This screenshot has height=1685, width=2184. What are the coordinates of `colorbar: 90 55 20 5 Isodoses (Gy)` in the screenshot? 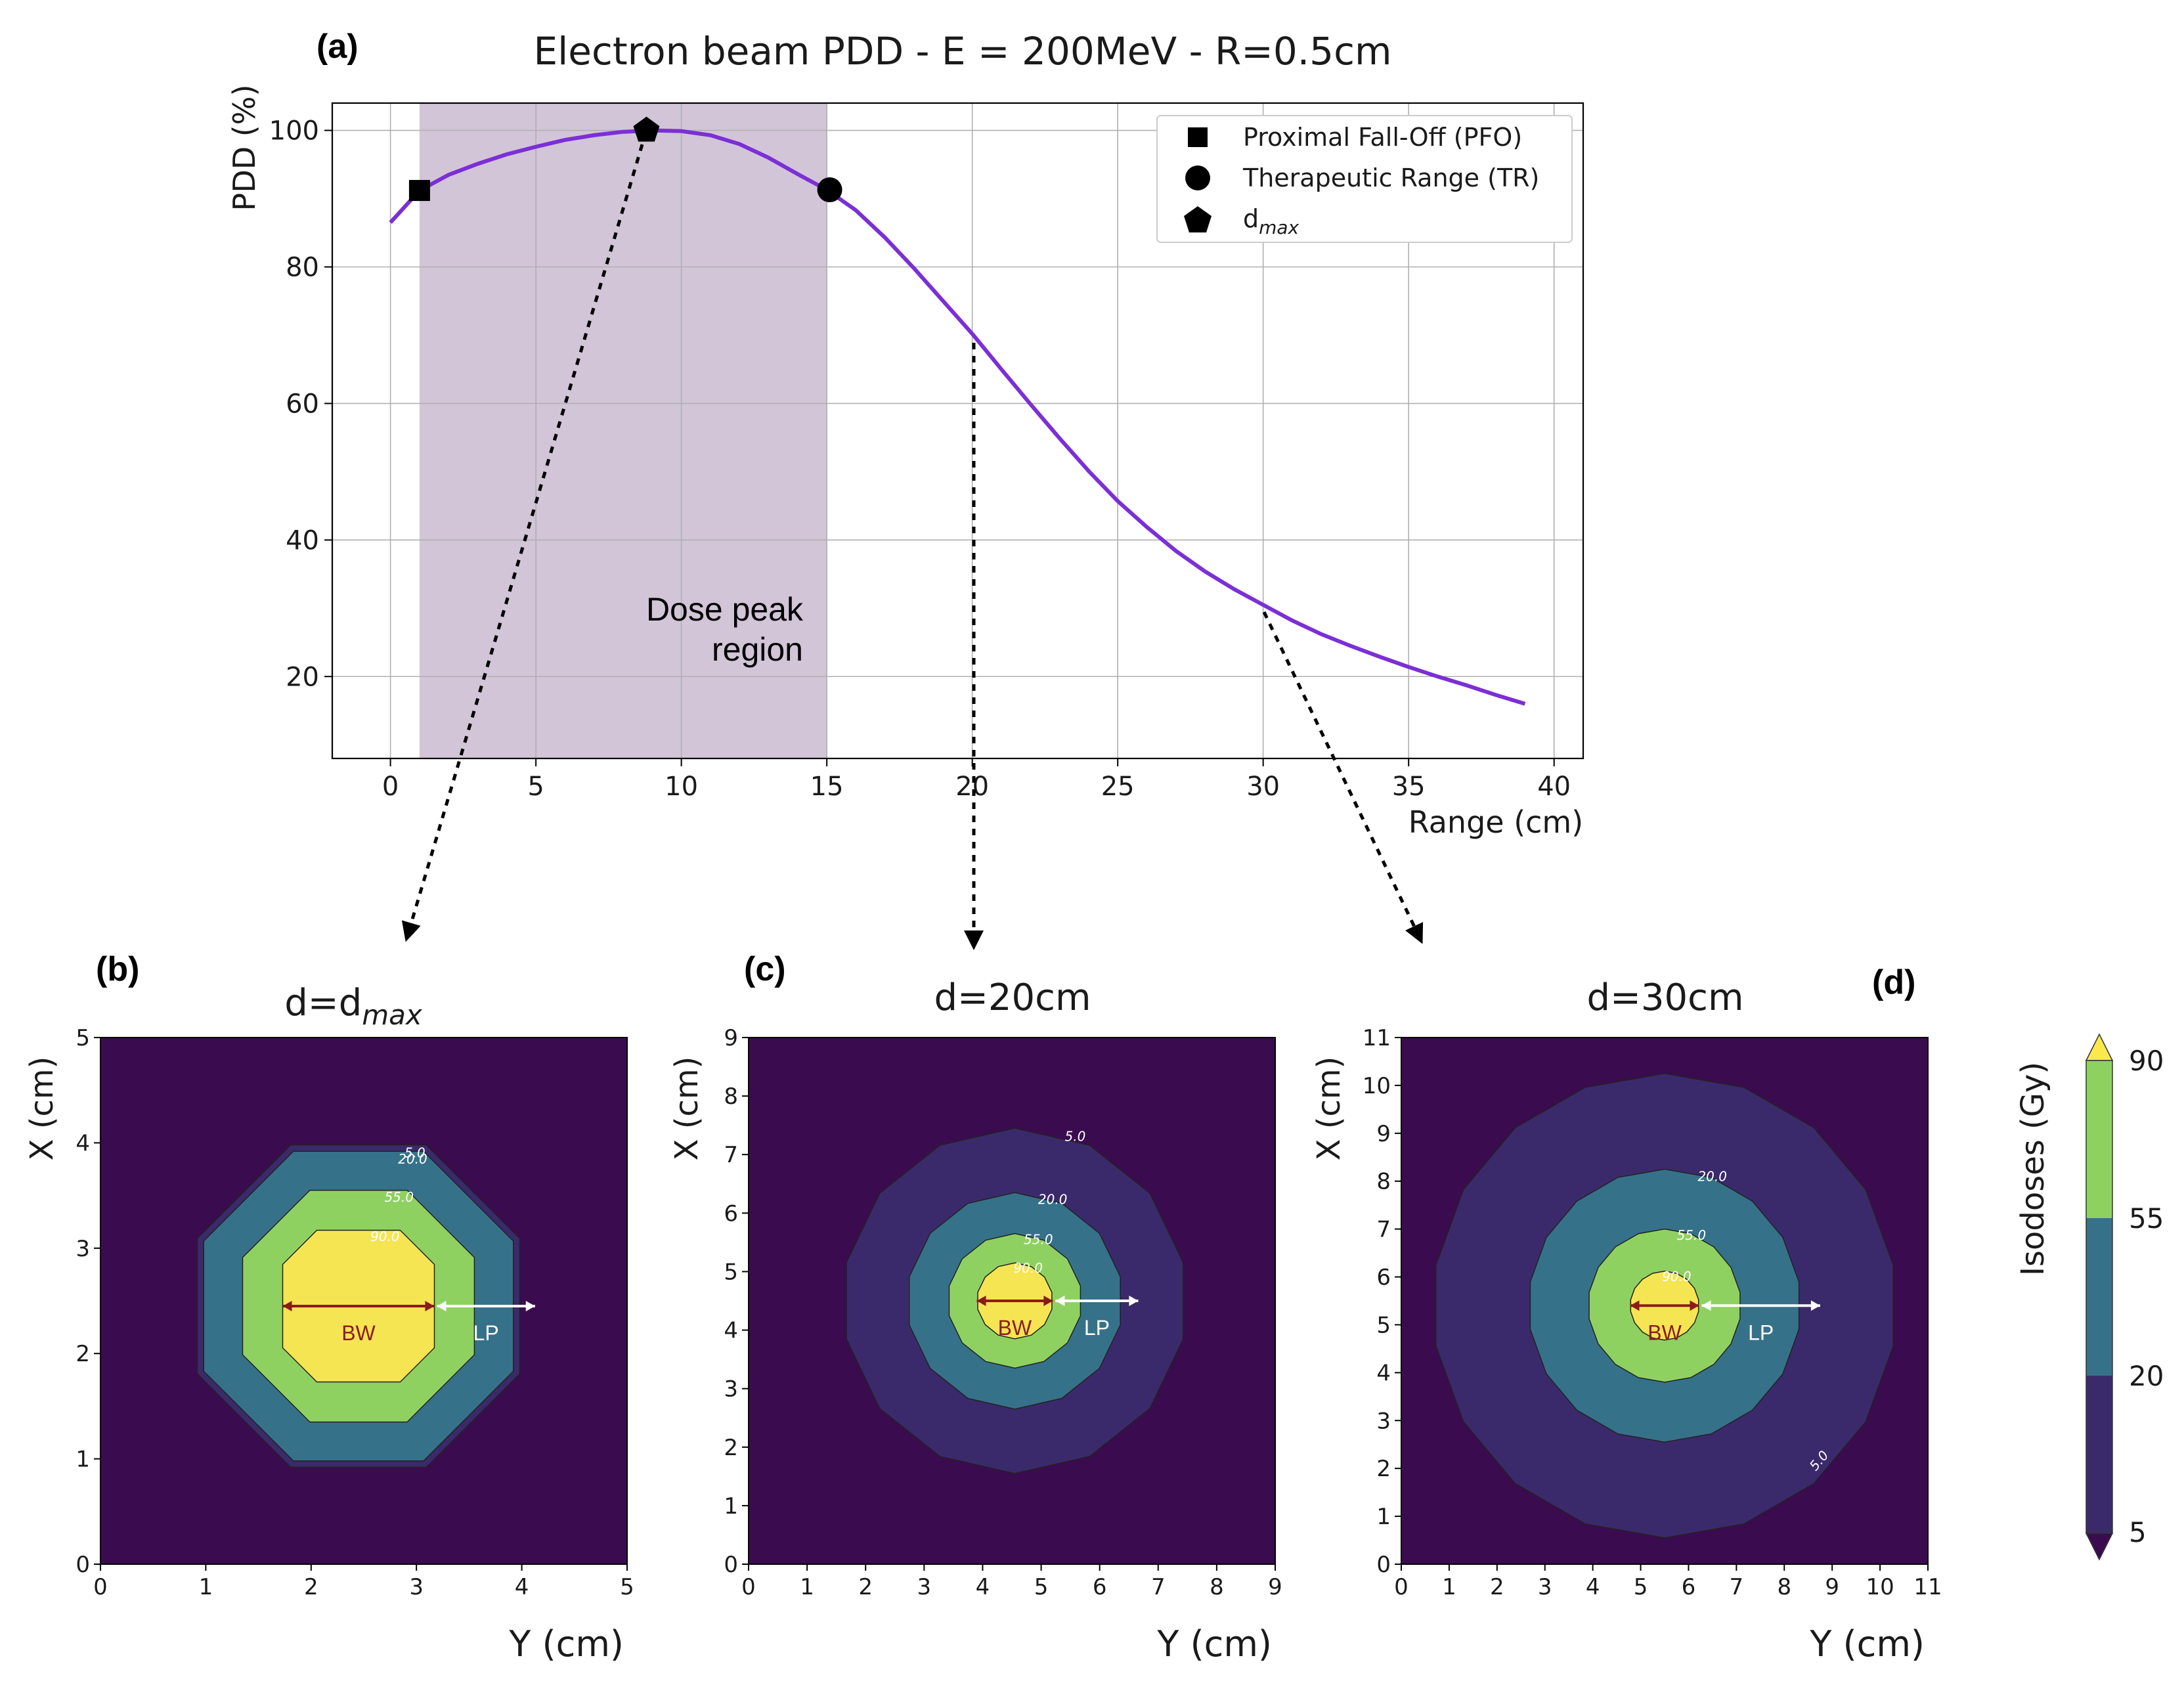 It's located at (2089, 1297).